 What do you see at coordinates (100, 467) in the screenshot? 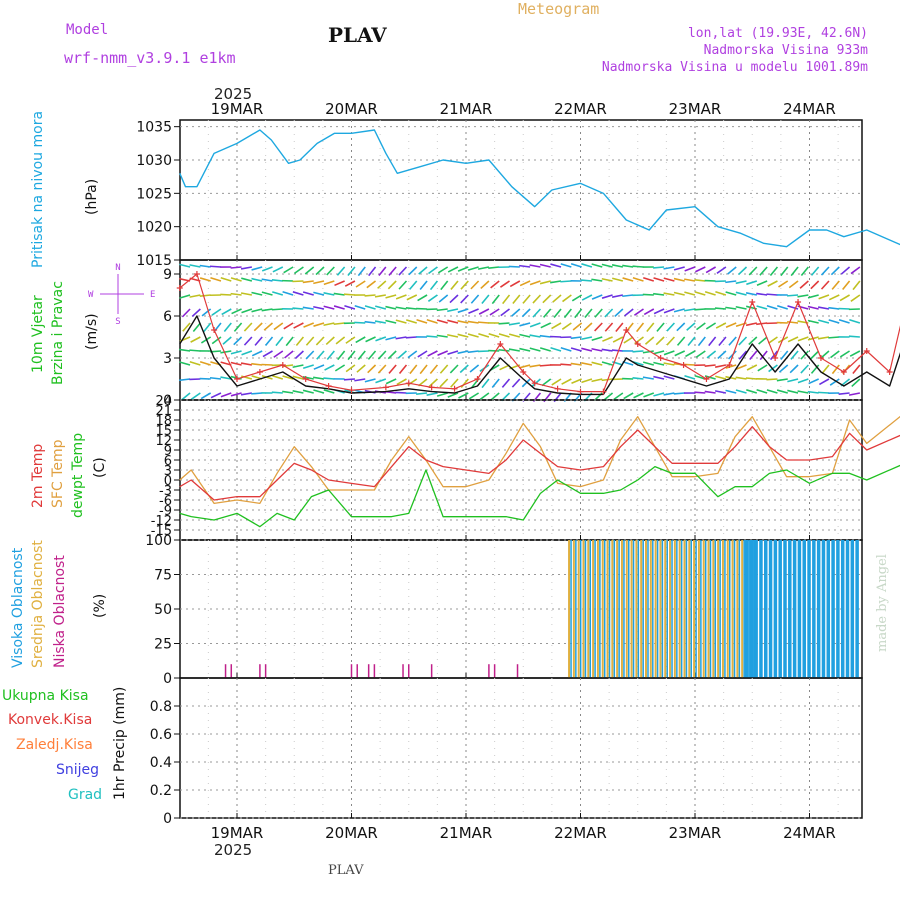
I see `temp-unit: (C)` at bounding box center [100, 467].